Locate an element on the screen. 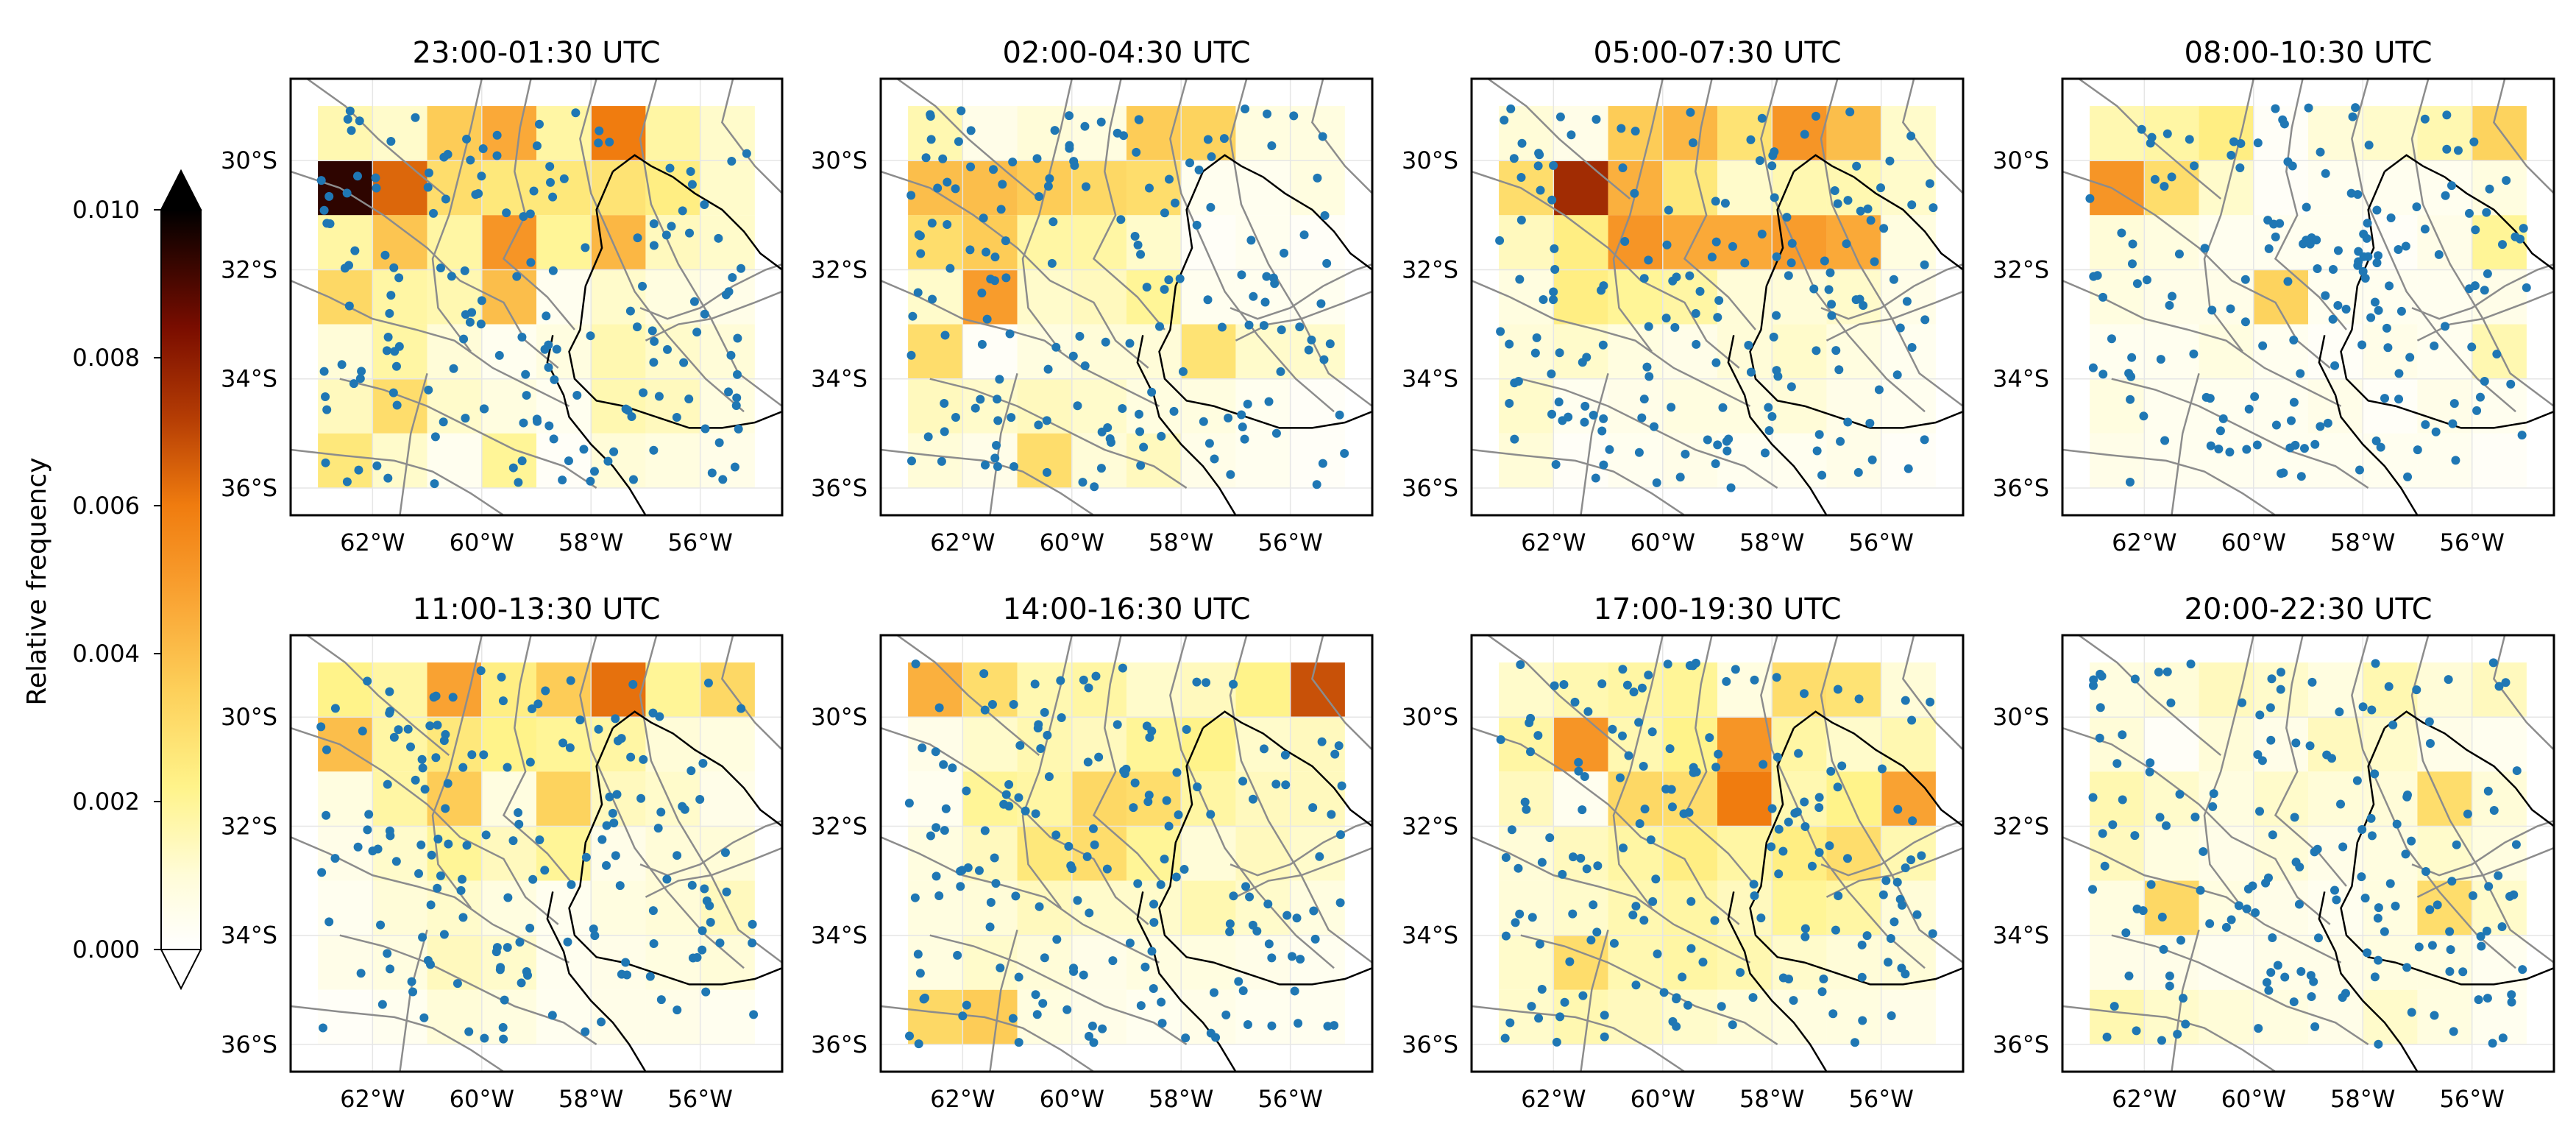 The height and width of the screenshot is (1135, 2576). x-tick-label: 56°W is located at coordinates (2471, 1099).